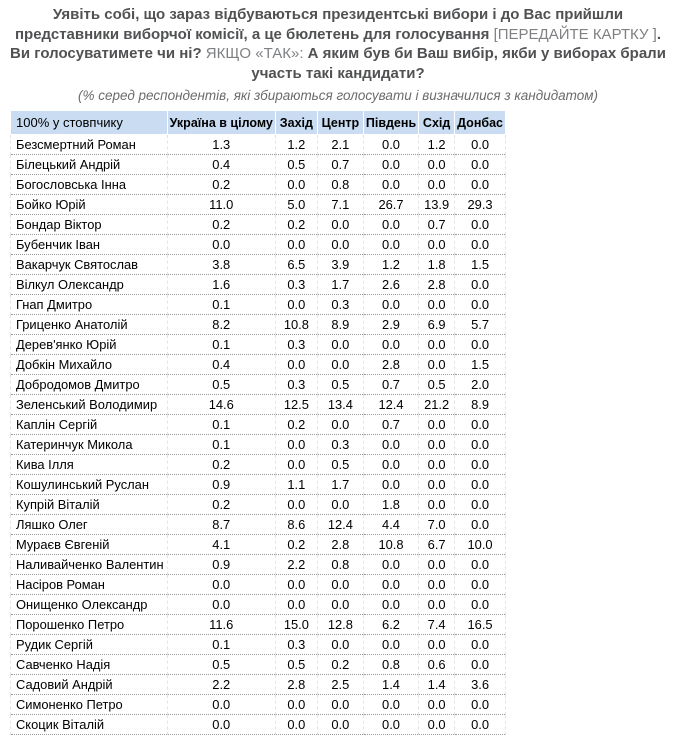 The width and height of the screenshot is (676, 735). Describe the element at coordinates (254, 53) in the screenshot. I see `question-instruction-if-yes: ЯКЩО «ТАК»:` at that location.